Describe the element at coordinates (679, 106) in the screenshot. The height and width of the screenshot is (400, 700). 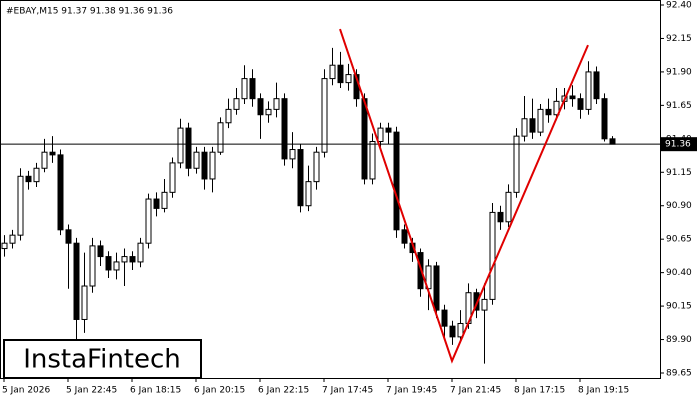
I see `y-tick-label: 91.65` at that location.